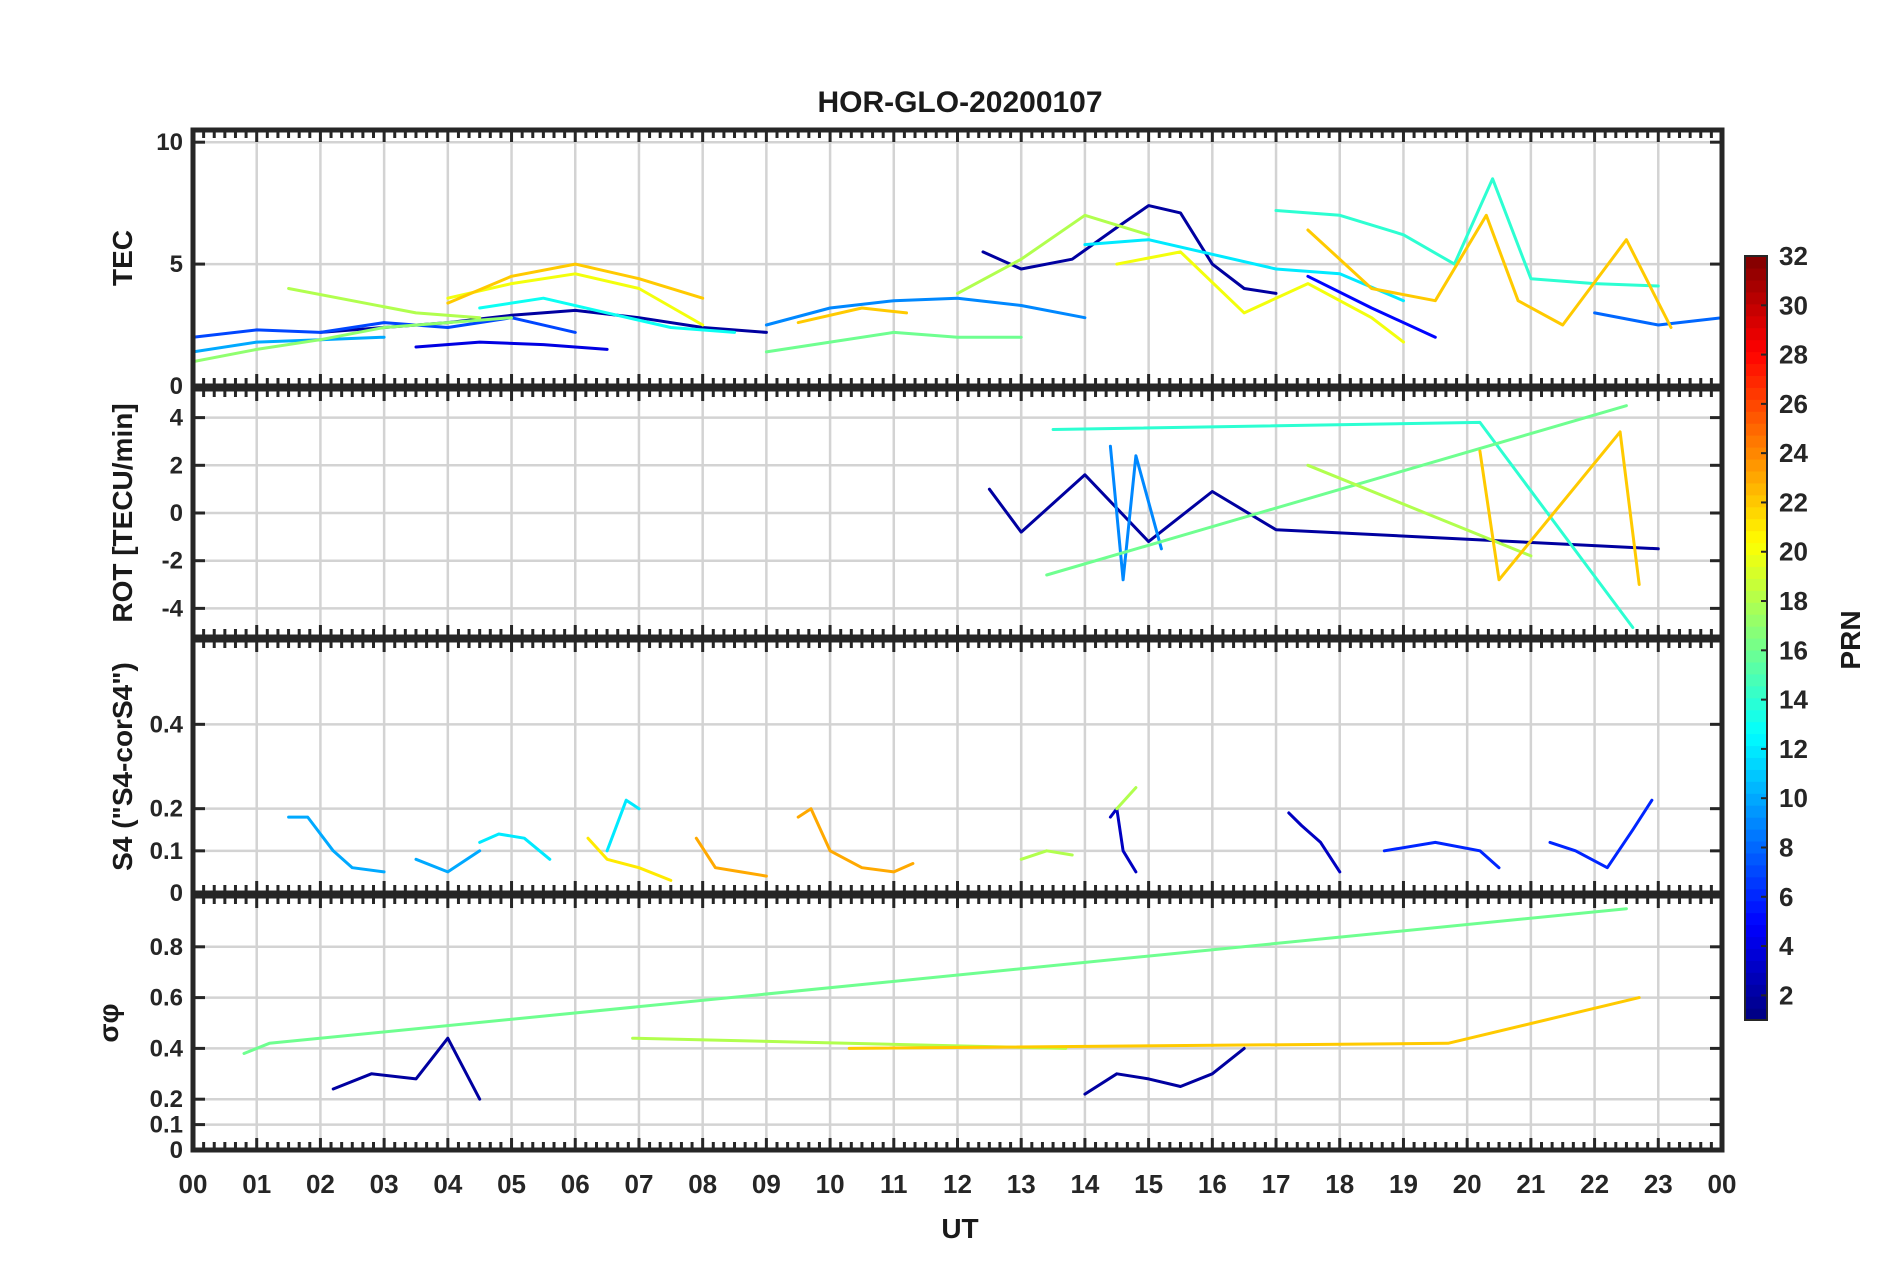  Describe the element at coordinates (1793, 502) in the screenshot. I see `colorbar-tick-label: 22` at that location.